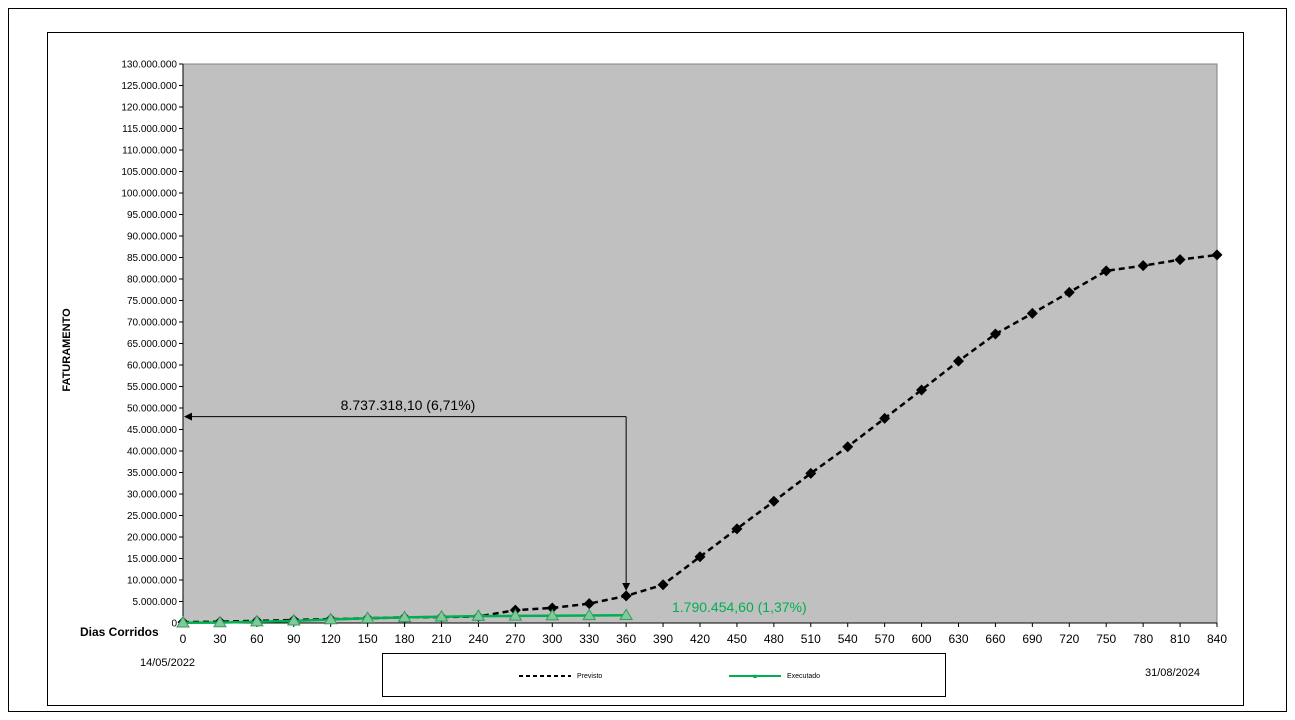  I want to click on y-tick-label: 30.000.000, so click(152, 495).